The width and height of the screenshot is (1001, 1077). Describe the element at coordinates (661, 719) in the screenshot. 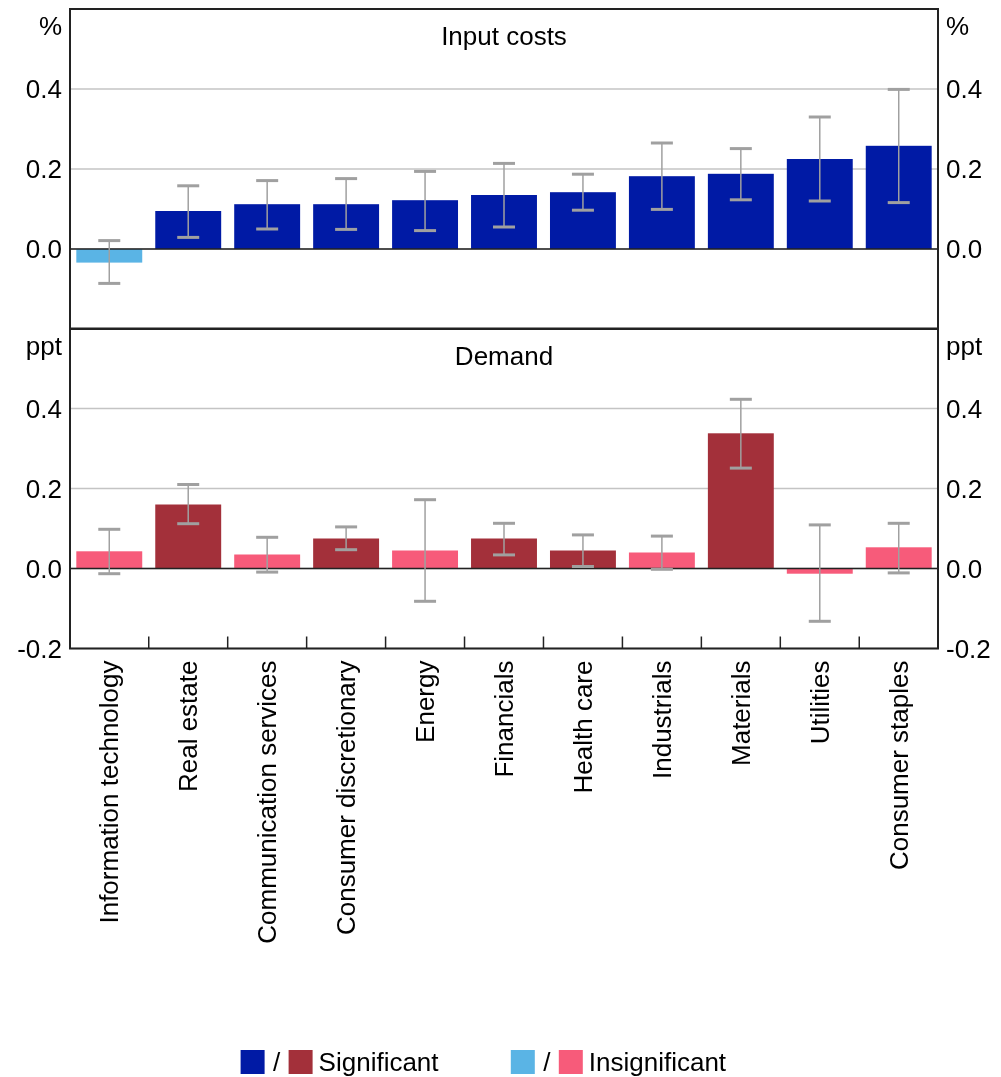

I see `x-tick-label: Industrials` at that location.